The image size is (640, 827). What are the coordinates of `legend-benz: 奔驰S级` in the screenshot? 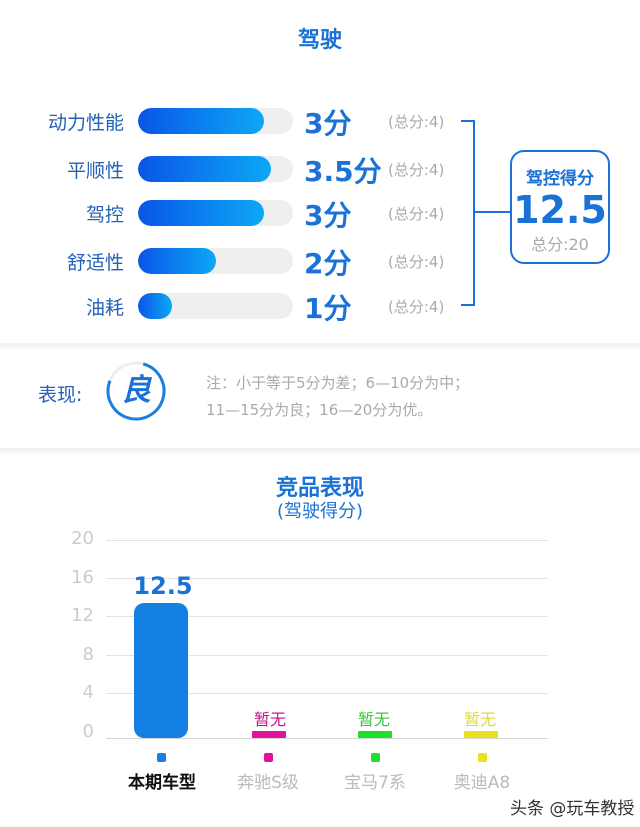 It's located at (268, 783).